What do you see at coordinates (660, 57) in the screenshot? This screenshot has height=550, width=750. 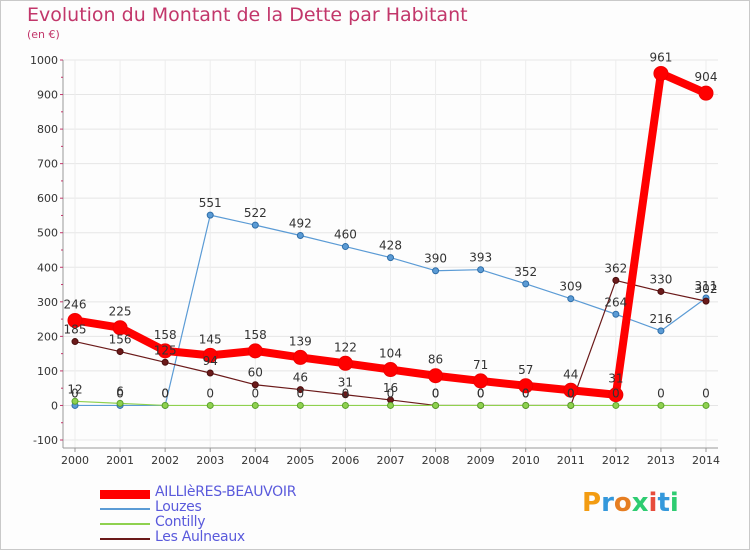 I see `data-label: 961` at bounding box center [660, 57].